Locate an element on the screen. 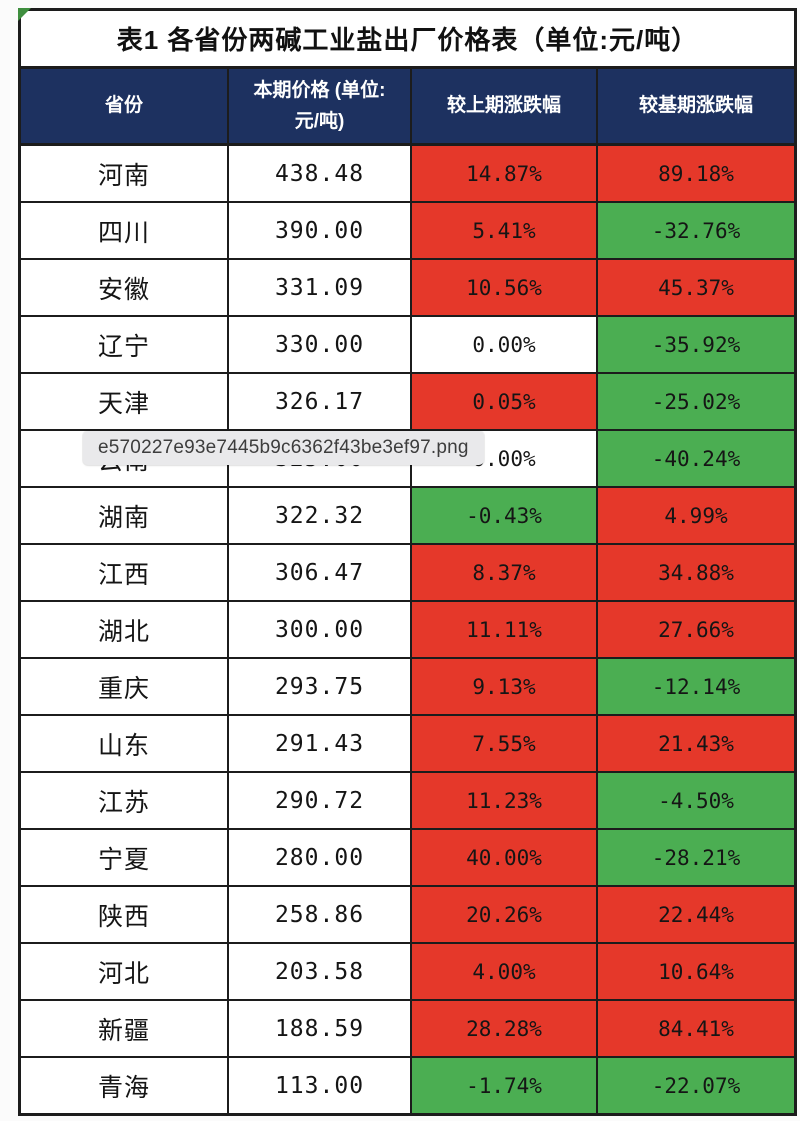 The image size is (800, 1121). vs-prev-change-cell: 28.28% is located at coordinates (505, 1028).